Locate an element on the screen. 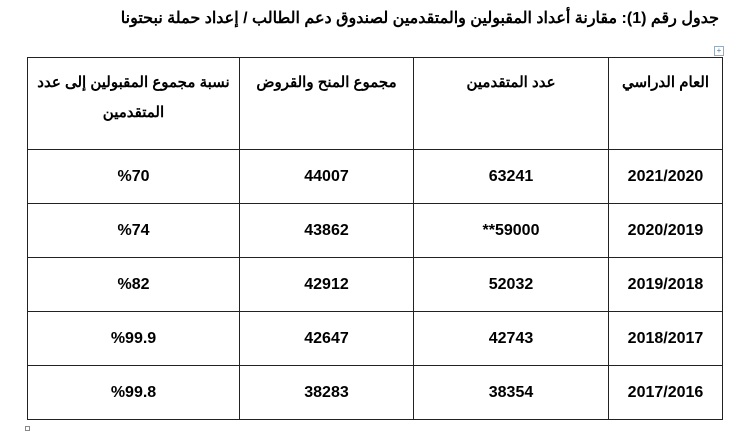  cell-value: 42647 is located at coordinates (326, 338).